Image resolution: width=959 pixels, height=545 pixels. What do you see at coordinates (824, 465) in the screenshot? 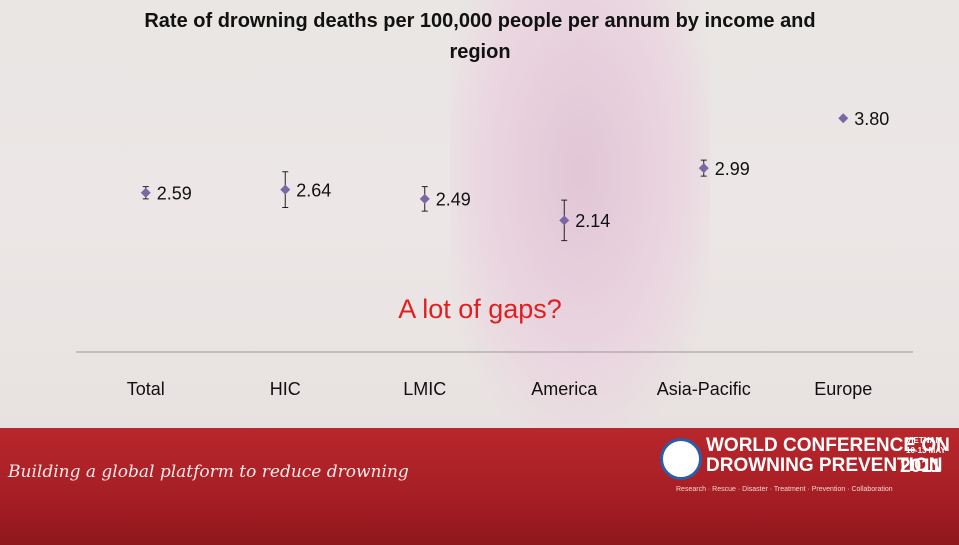
I see `conference-line: DROWNING PREVENTION` at bounding box center [824, 465].